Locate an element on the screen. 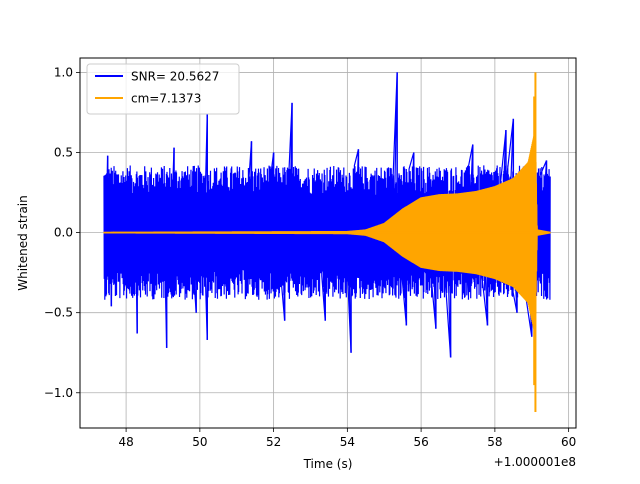  y-tick-label: −0.5 is located at coordinates (58, 313).